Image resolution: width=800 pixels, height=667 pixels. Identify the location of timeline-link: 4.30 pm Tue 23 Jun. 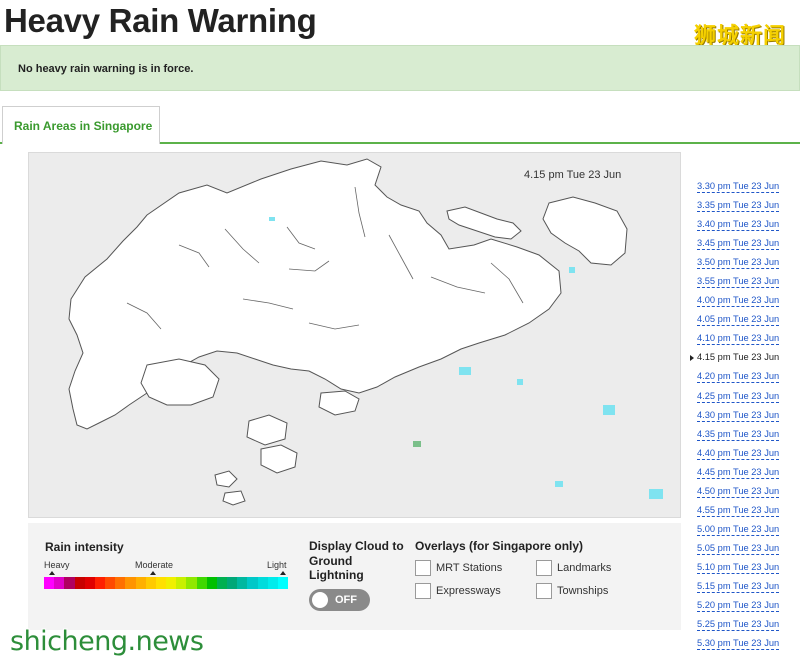
(738, 415).